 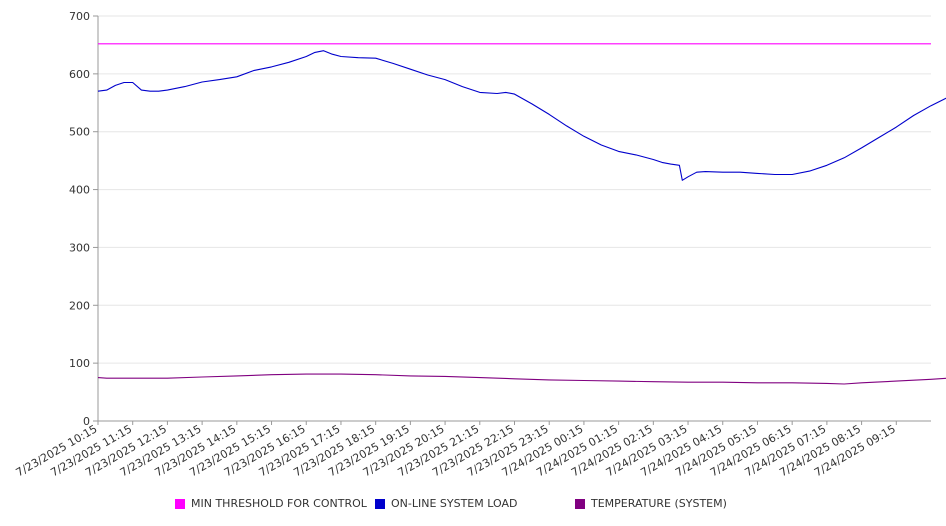 I want to click on y-tick-label-6: 600, so click(x=79, y=74).